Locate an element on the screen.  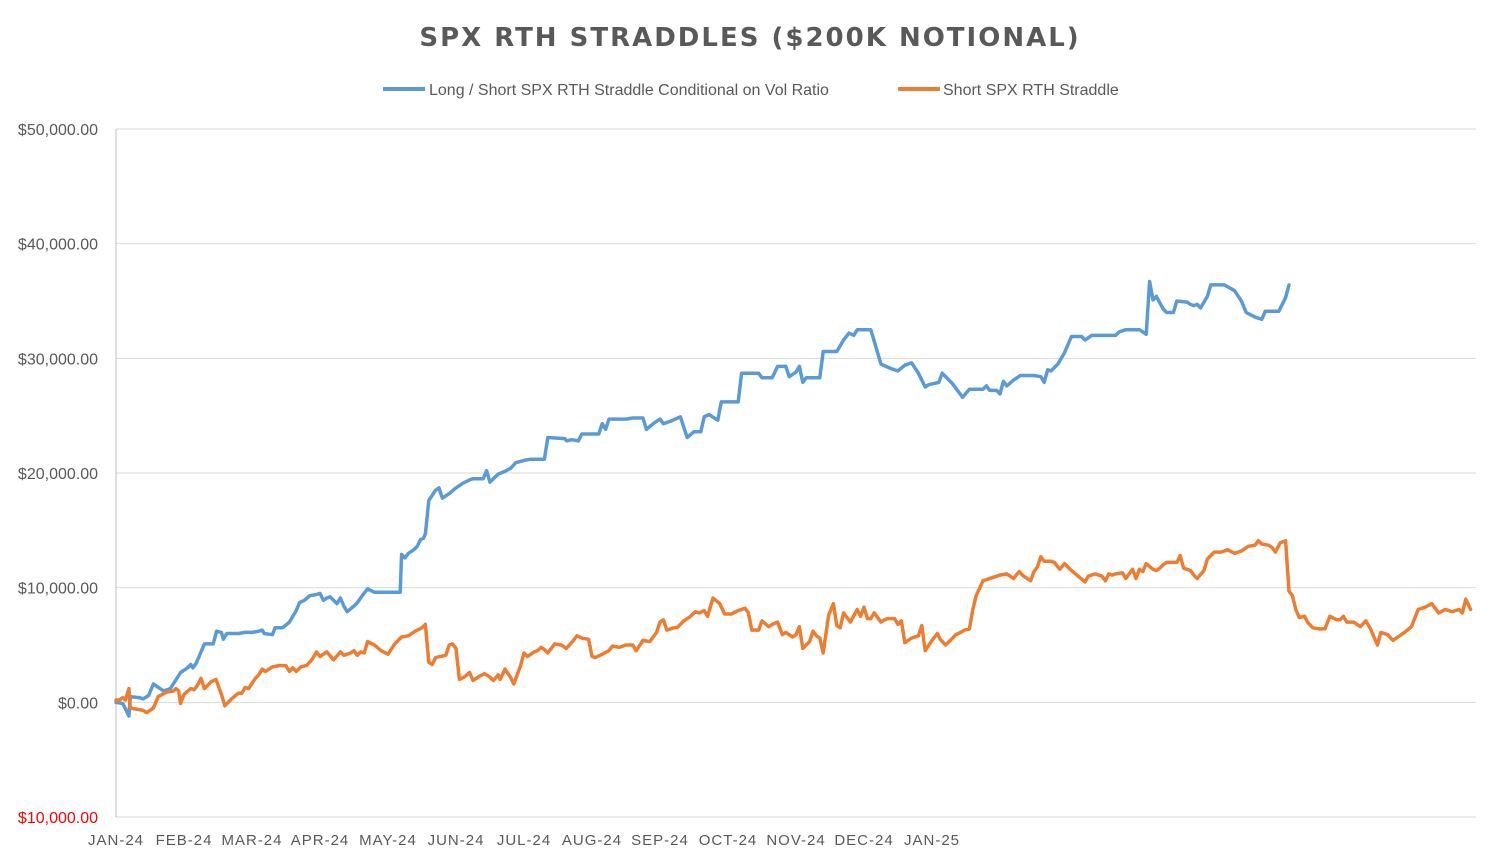
y-tick-label: $40,000.00 is located at coordinates (58, 245).